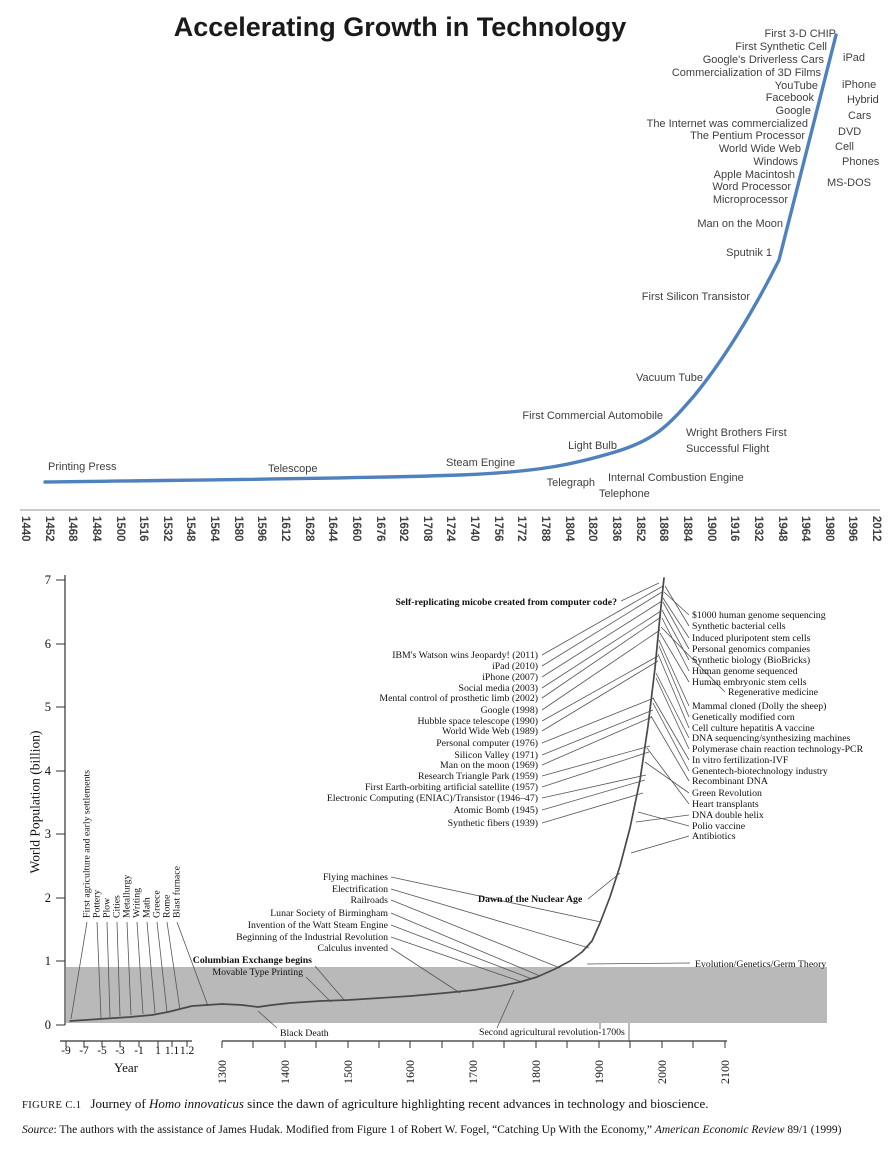 This screenshot has height=1155, width=893. Describe the element at coordinates (38, 1130) in the screenshot. I see `source-label: Source` at that location.